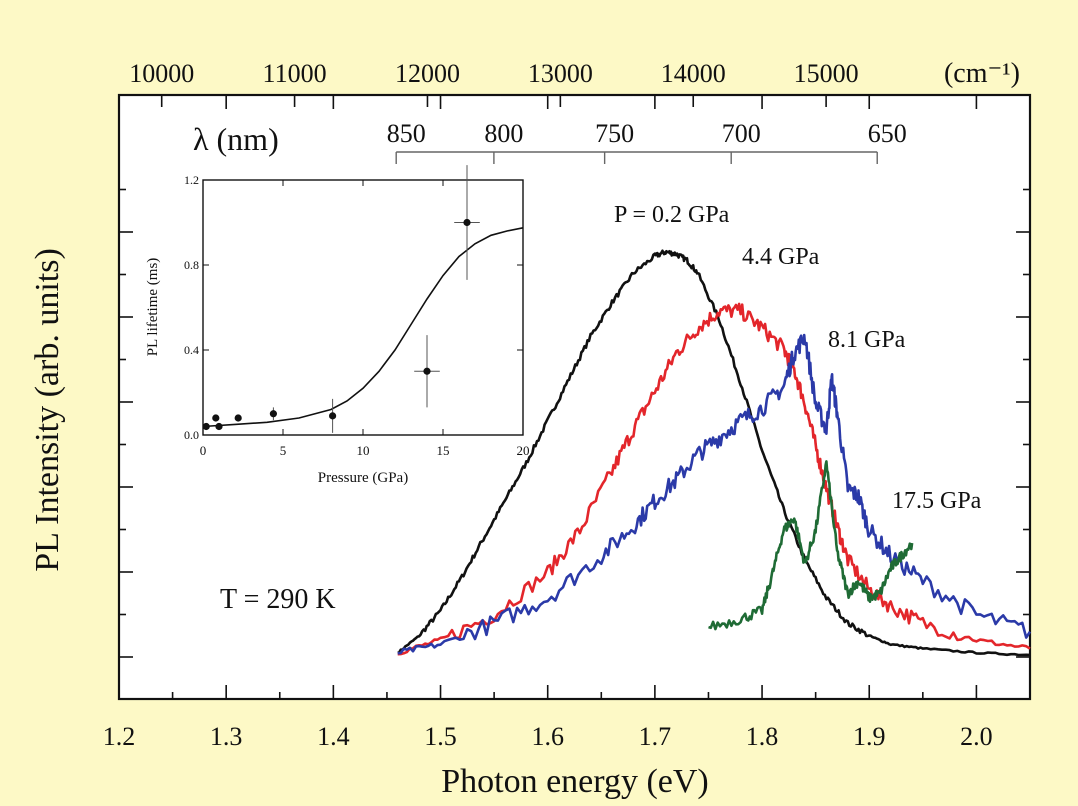 This screenshot has width=1078, height=806. What do you see at coordinates (867, 340) in the screenshot?
I see `series-label-8-1gpa: 8.1 GPa` at bounding box center [867, 340].